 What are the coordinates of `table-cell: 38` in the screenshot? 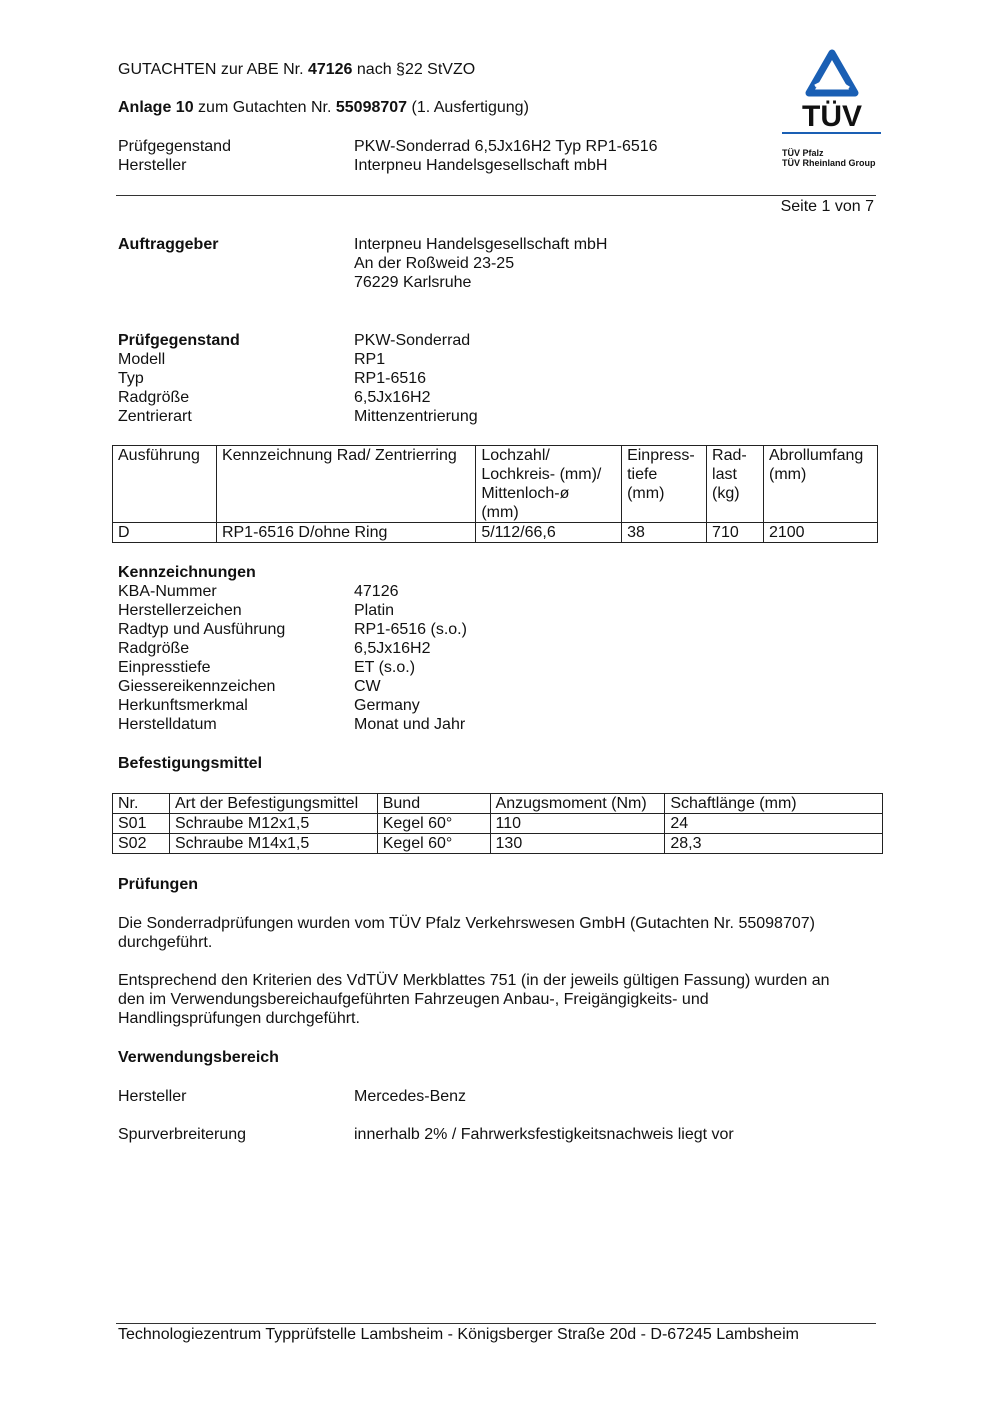 It's located at (664, 532).